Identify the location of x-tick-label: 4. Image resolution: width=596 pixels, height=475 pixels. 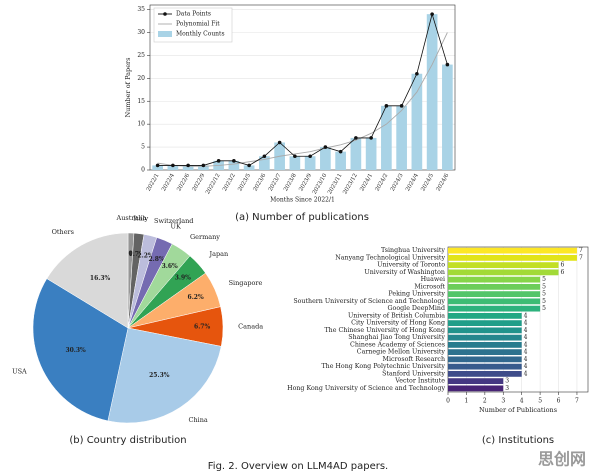
(522, 401).